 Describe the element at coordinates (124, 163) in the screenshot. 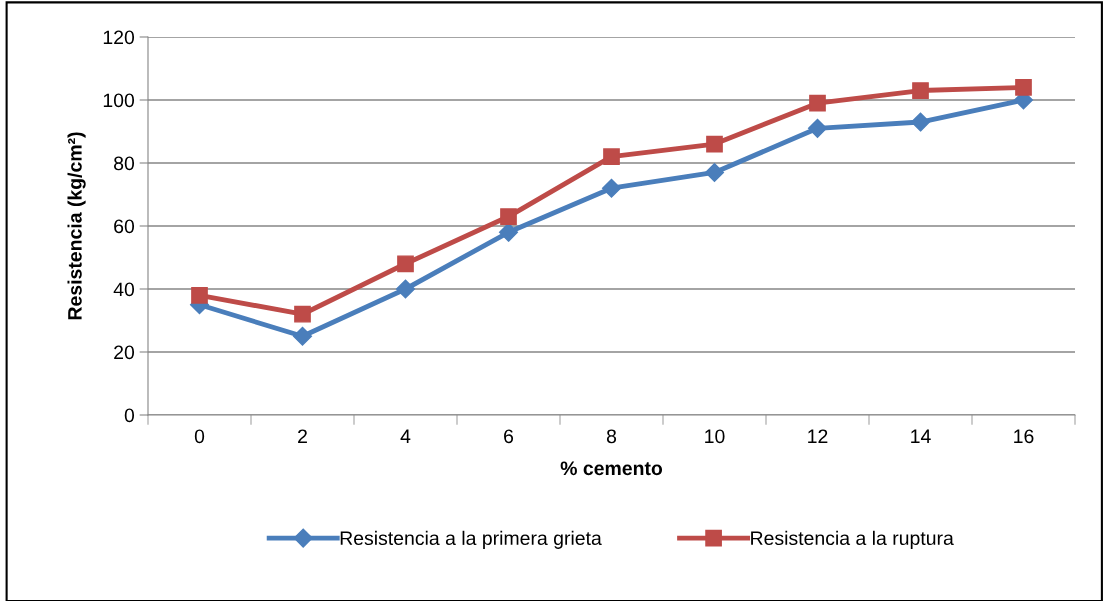

I see `y-tick-label: 80` at that location.